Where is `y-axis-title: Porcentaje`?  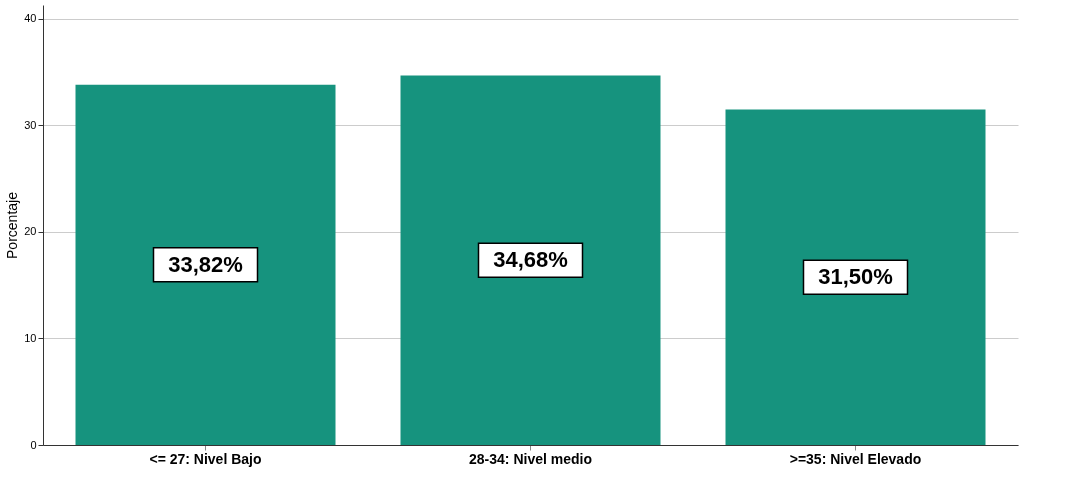
y-axis-title: Porcentaje is located at coordinates (12, 225).